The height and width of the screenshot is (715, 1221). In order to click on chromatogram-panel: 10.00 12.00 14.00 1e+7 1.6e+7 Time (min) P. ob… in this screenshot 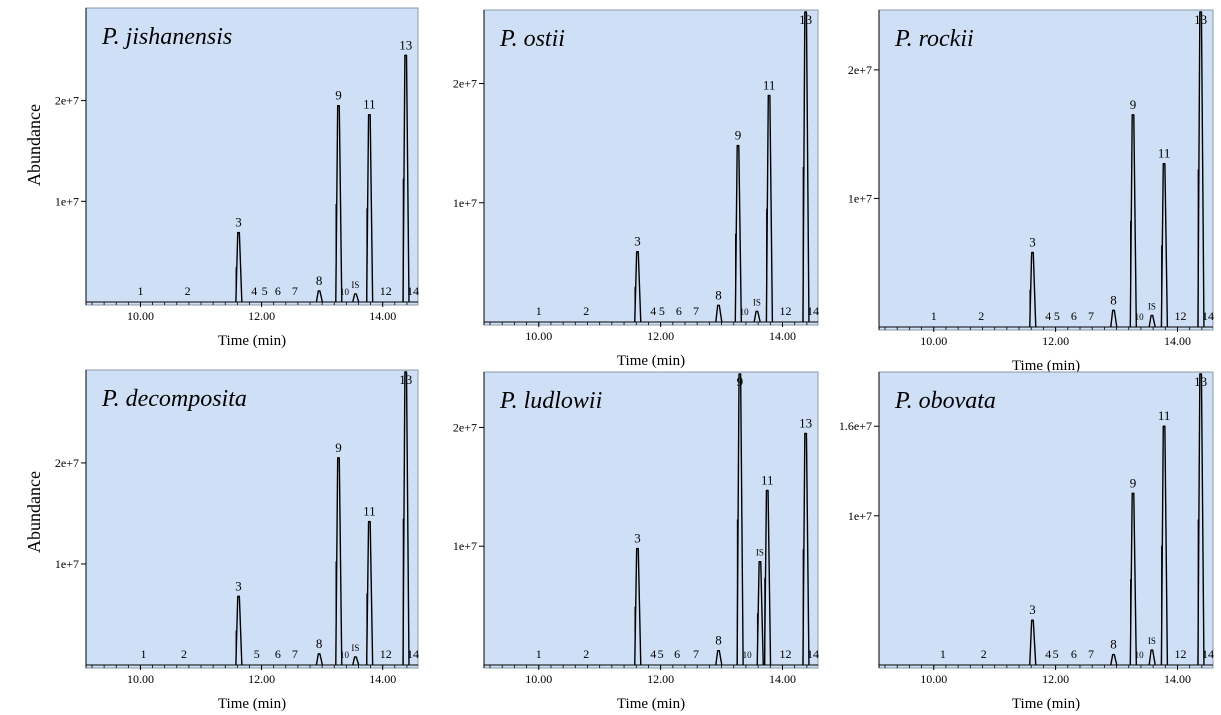, I will do `click(1026, 541)`.